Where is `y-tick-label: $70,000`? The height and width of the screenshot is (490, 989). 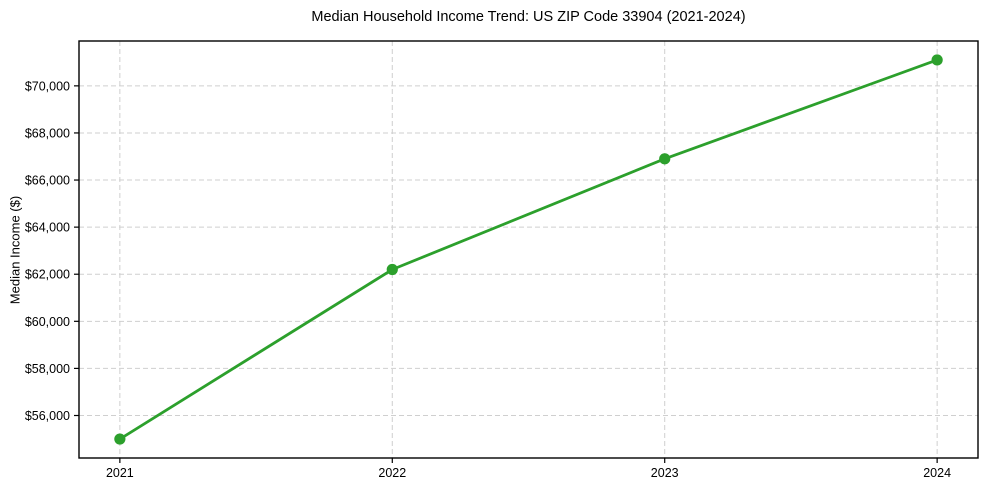
y-tick-label: $70,000 is located at coordinates (47, 86).